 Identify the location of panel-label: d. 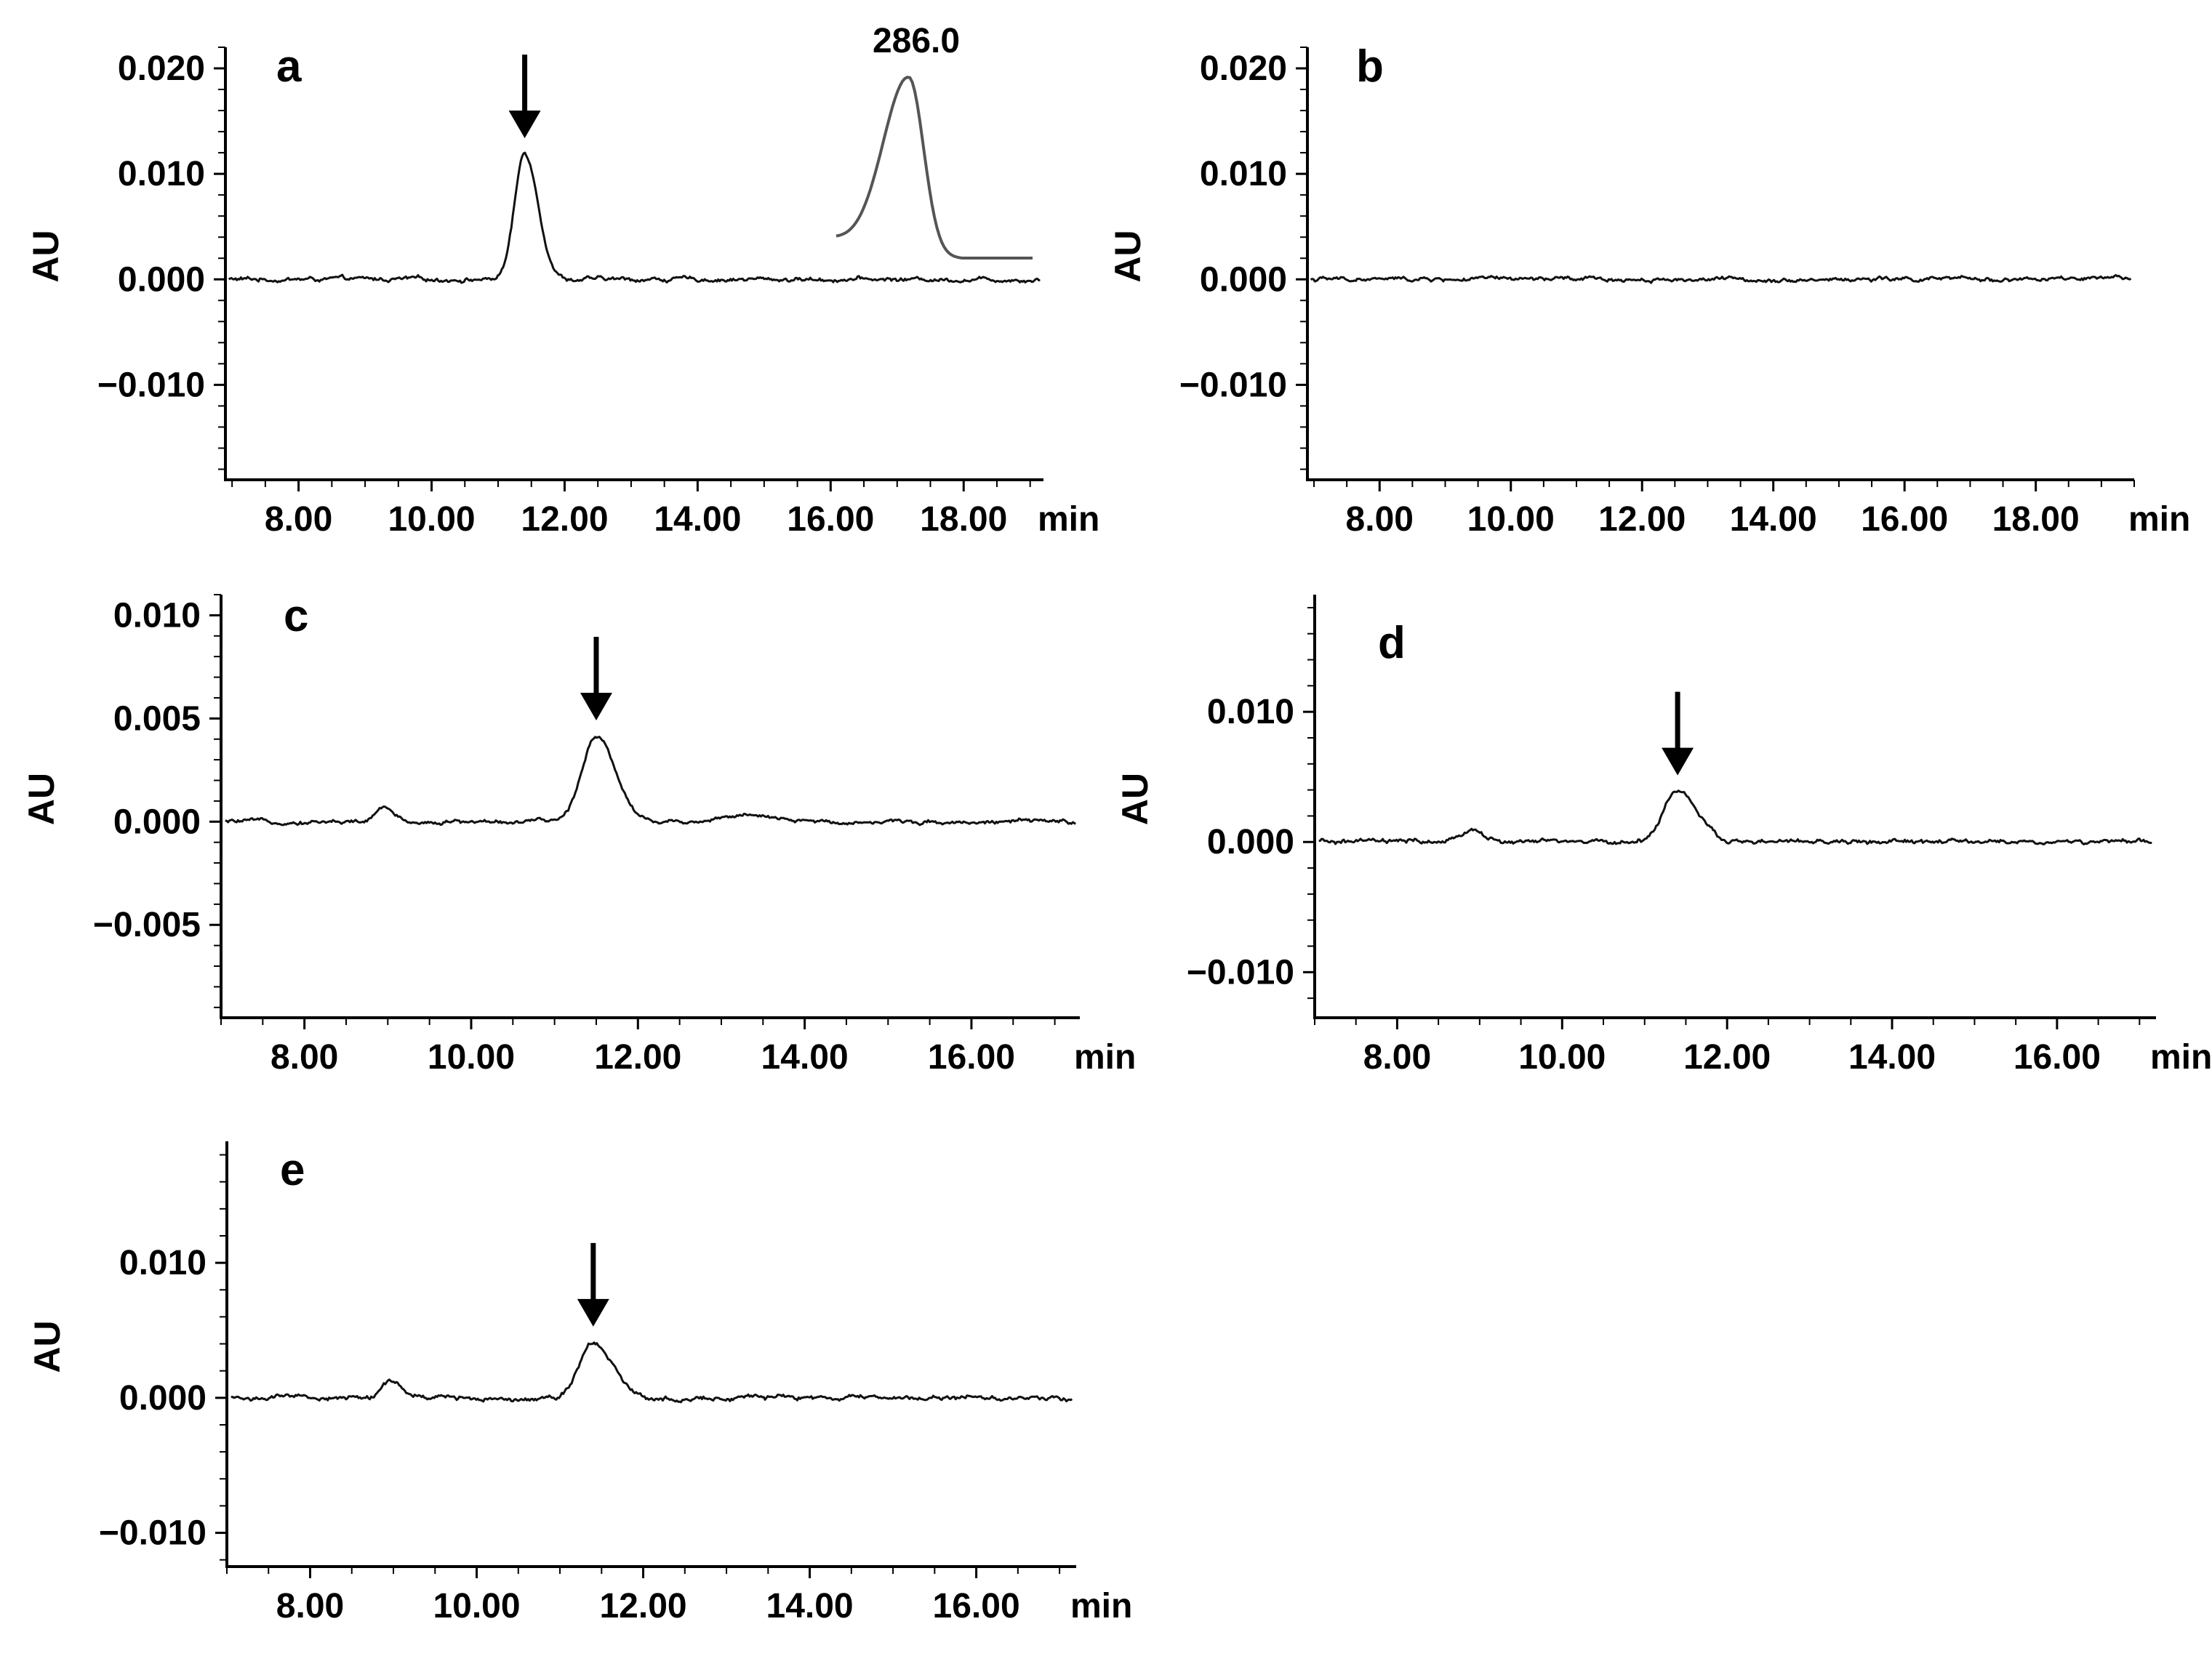
(1392, 643).